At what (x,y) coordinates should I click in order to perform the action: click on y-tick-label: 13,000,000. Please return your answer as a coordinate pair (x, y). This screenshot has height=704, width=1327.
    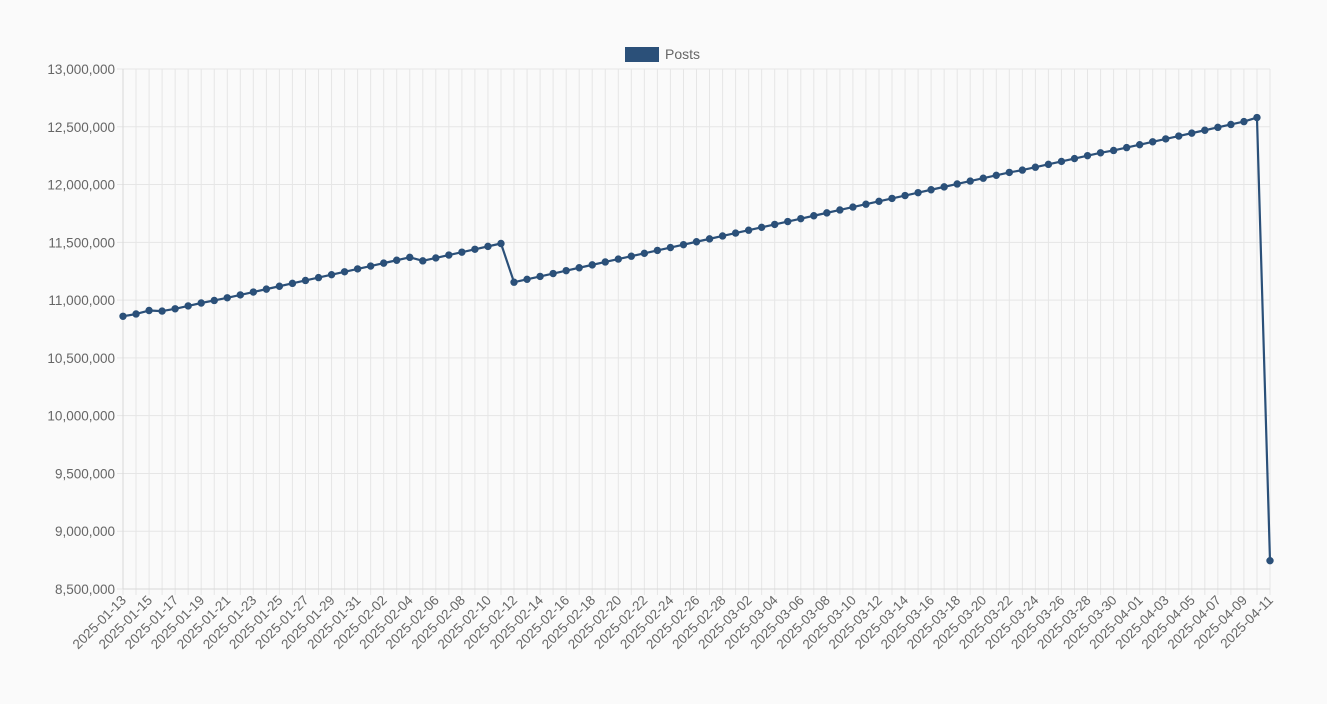
    Looking at the image, I should click on (81, 69).